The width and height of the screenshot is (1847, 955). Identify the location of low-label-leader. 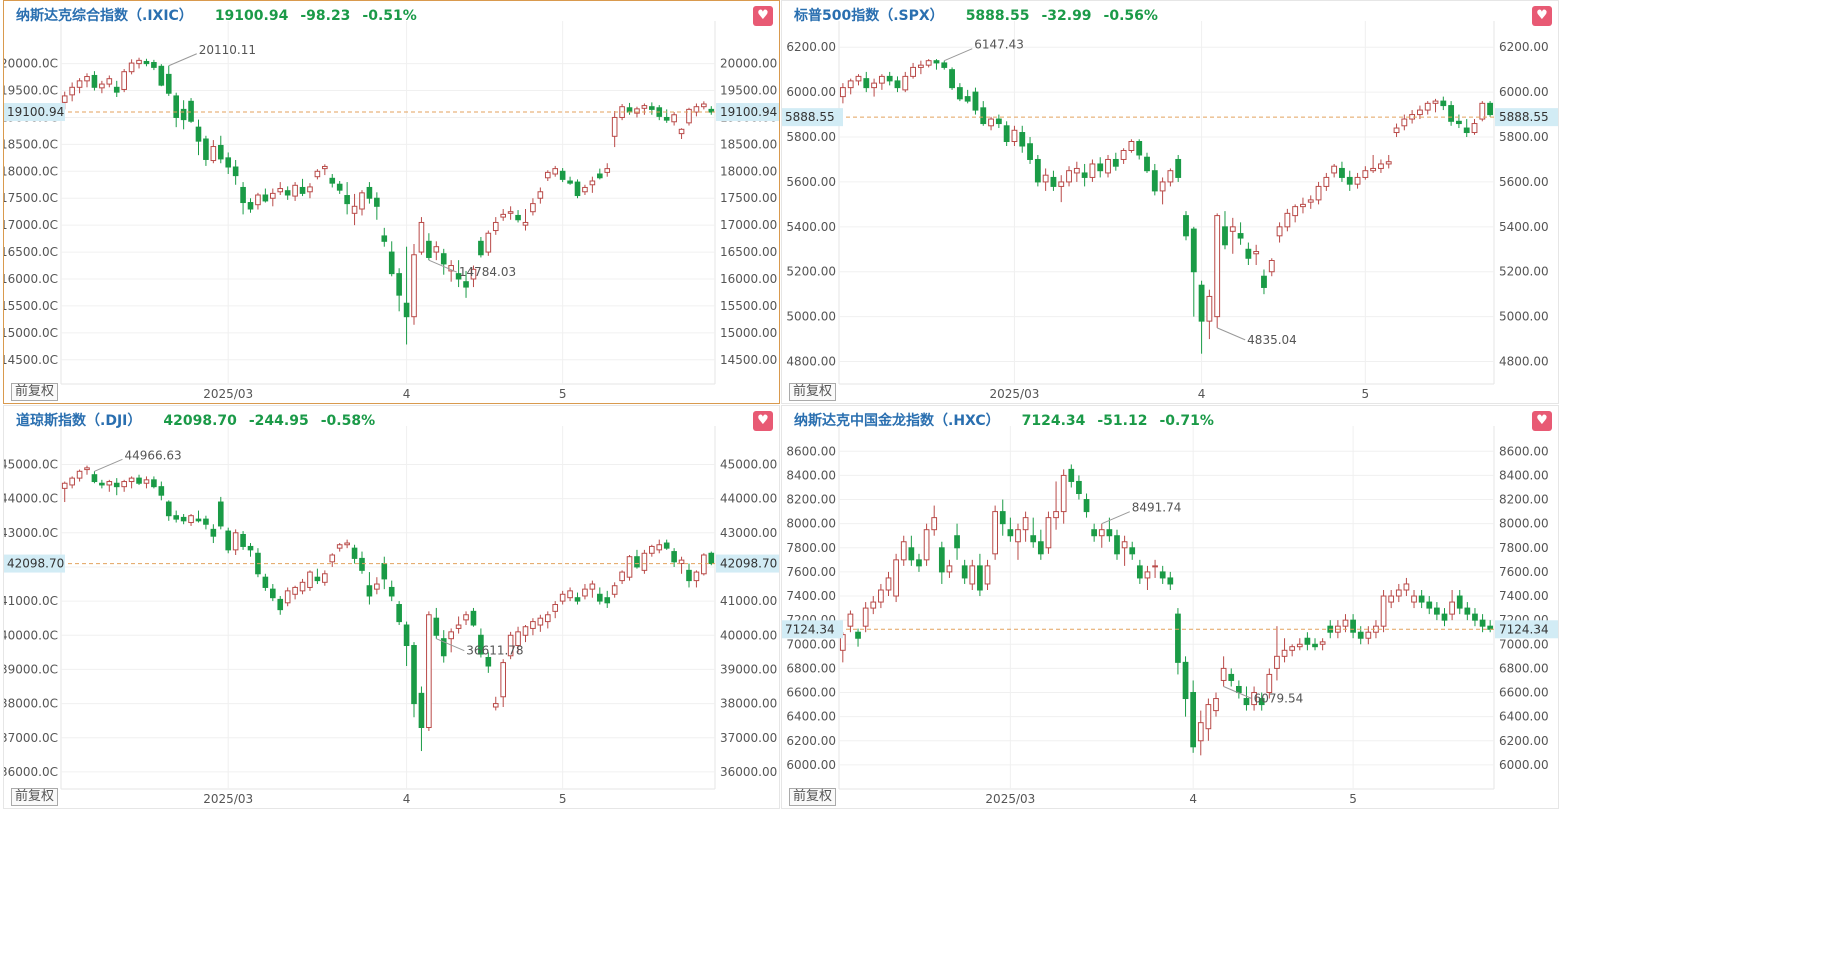
(450, 645).